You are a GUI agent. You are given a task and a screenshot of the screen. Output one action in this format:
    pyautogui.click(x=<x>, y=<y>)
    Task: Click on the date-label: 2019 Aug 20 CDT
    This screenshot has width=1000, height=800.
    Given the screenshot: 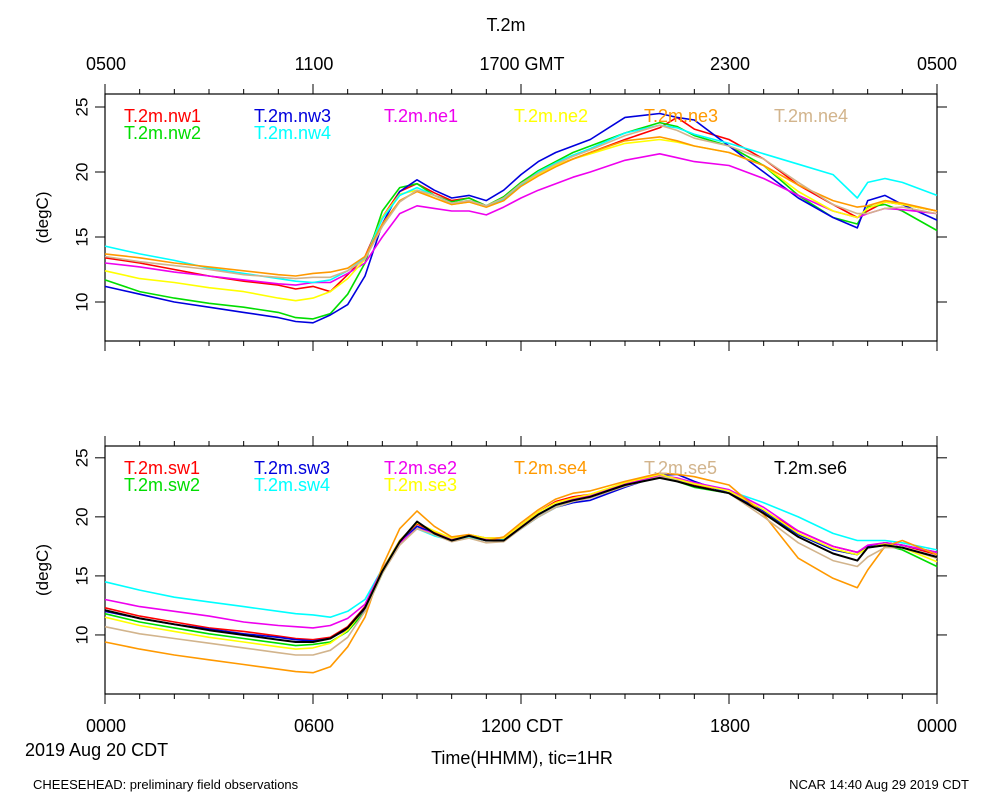 What is the action you would take?
    pyautogui.click(x=96, y=750)
    